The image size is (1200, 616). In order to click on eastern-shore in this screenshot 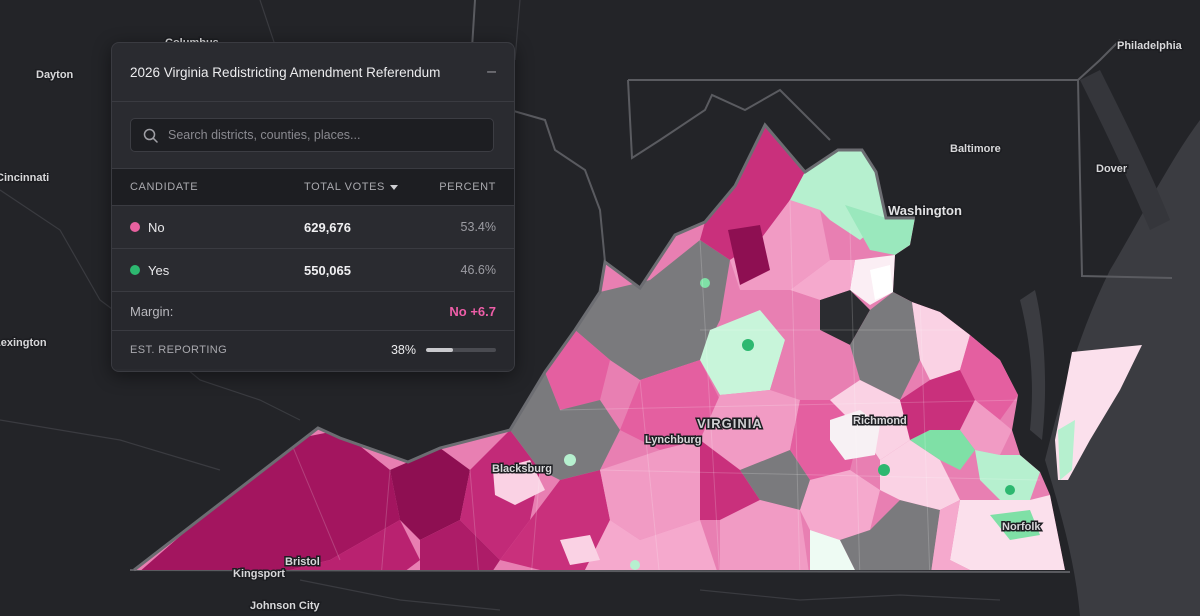, I will do `click(1098, 412)`.